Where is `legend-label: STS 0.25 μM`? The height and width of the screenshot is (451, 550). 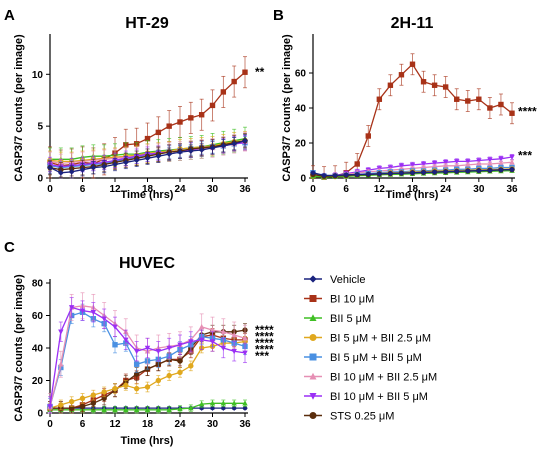 legend-label: STS 0.25 μM is located at coordinates (362, 417).